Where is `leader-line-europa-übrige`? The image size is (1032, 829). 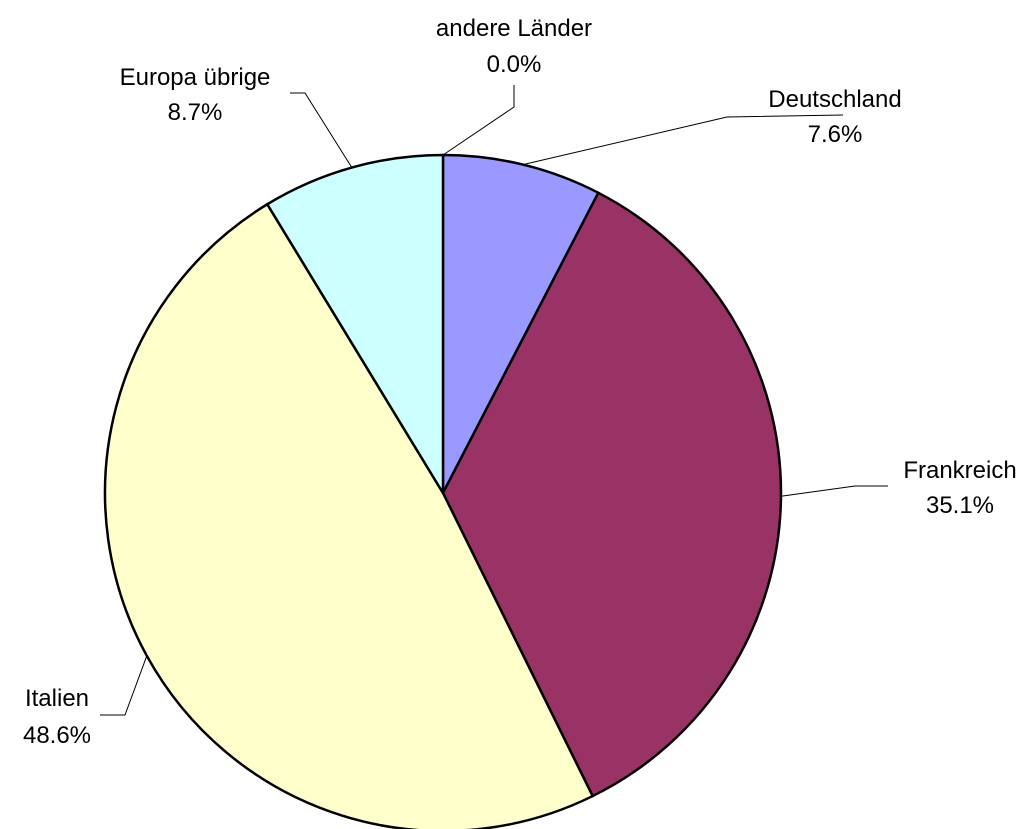
leader-line-europa-übrige is located at coordinates (321, 130).